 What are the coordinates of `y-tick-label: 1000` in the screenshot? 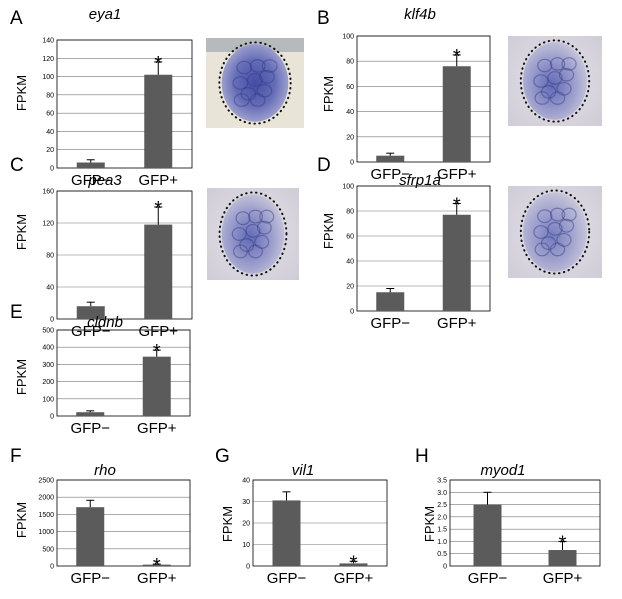 It's located at (46, 532).